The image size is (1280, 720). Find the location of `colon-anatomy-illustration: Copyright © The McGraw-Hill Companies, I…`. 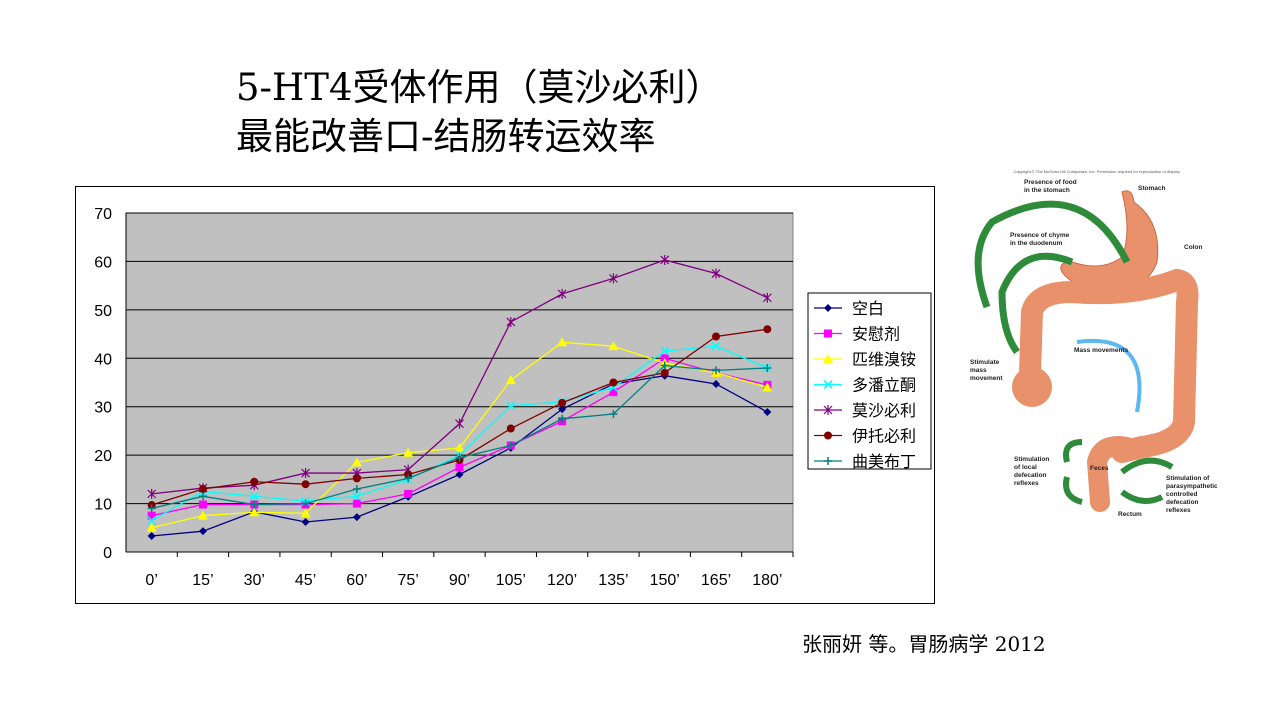

colon-anatomy-illustration: Copyright © The McGraw-Hill Companies, I… is located at coordinates (1094, 343).